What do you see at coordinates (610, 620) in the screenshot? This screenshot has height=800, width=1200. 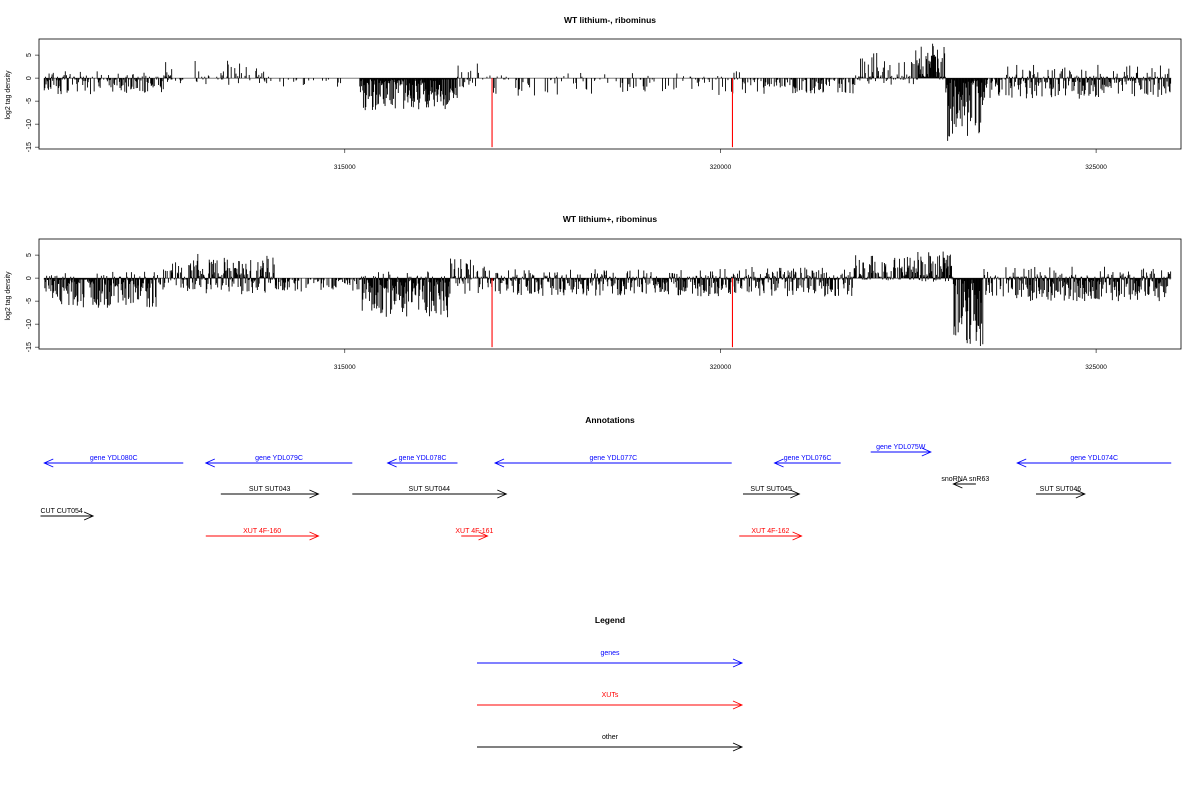 I see `legend-title: Legend` at bounding box center [610, 620].